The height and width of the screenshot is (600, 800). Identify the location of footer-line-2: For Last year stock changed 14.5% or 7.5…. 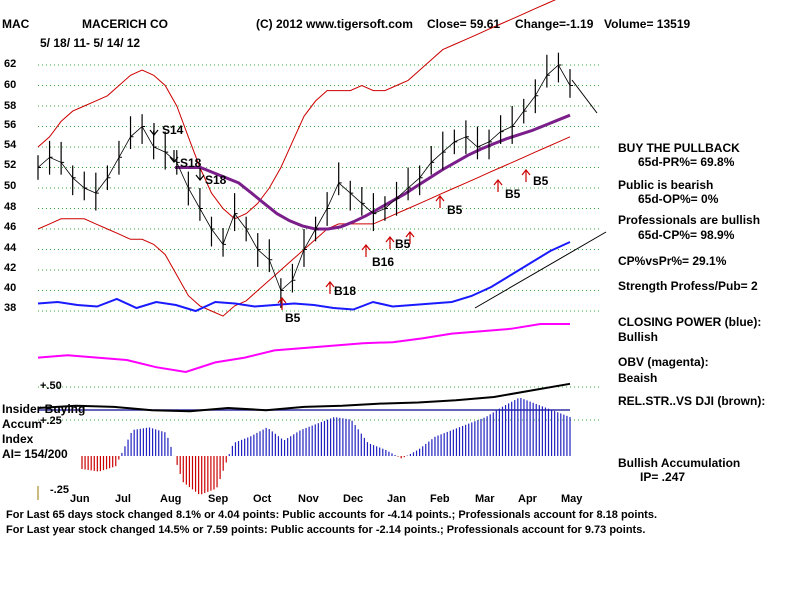
(326, 530).